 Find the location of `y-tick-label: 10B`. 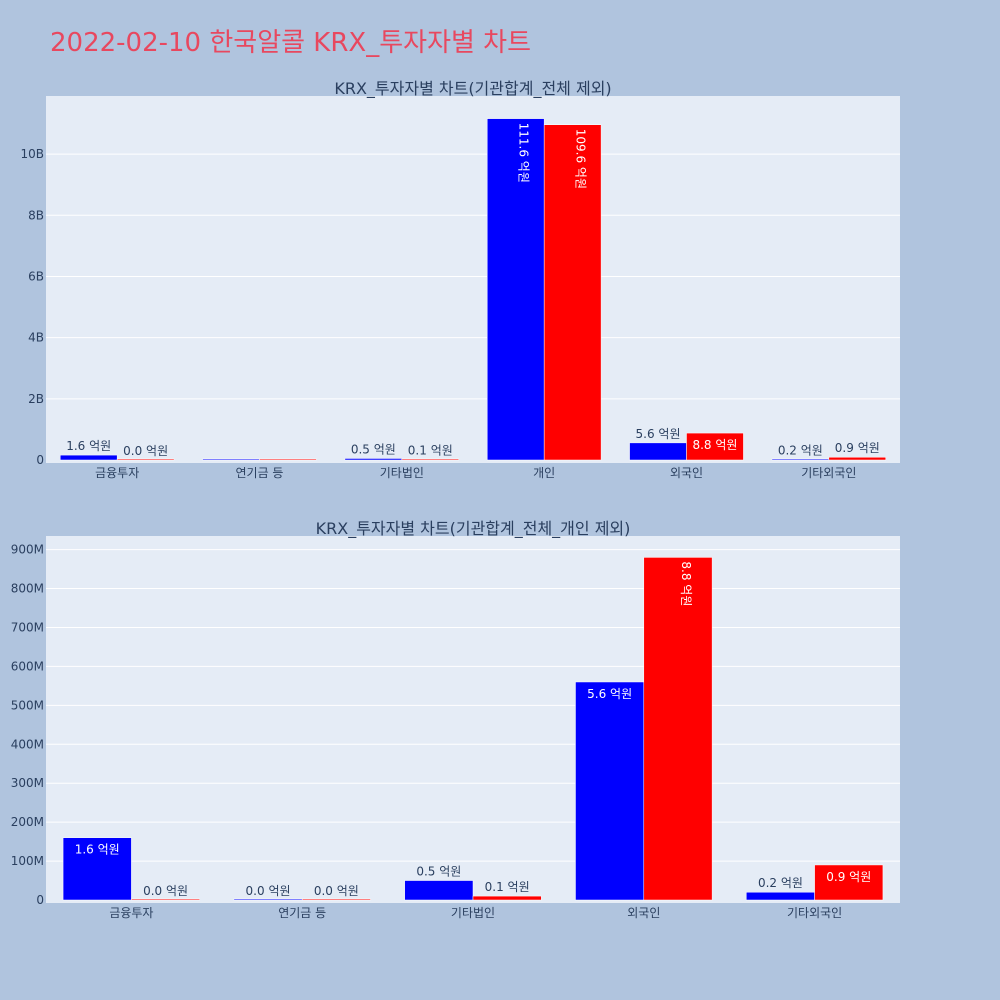

y-tick-label: 10B is located at coordinates (32, 154).